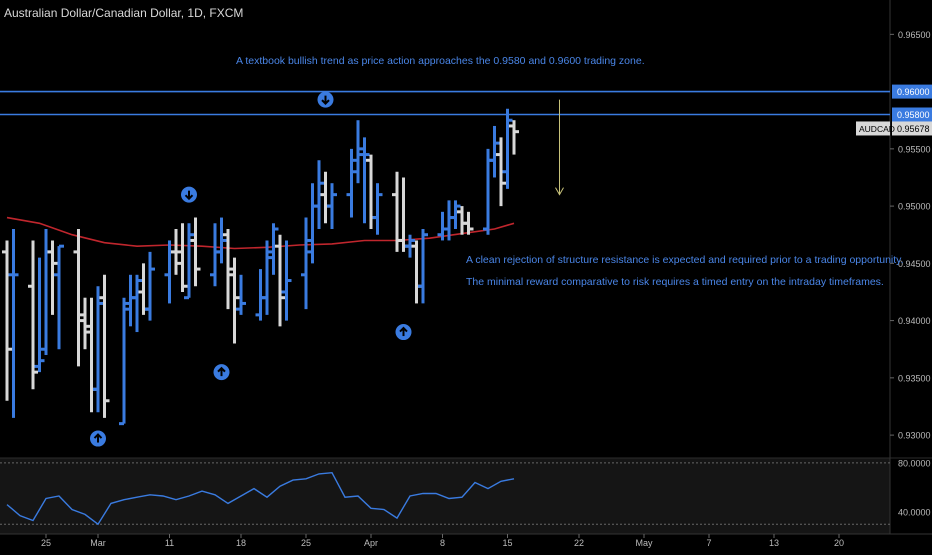  I want to click on symbol-badge-label: AUDCAD, so click(877, 129).